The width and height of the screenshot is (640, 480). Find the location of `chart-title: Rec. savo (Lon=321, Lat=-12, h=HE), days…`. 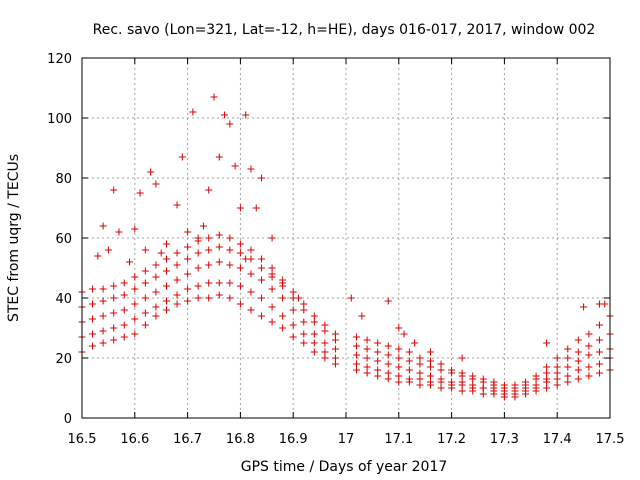

chart-title: Rec. savo (Lon=321, Lat=-12, h=HE), days… is located at coordinates (344, 30).